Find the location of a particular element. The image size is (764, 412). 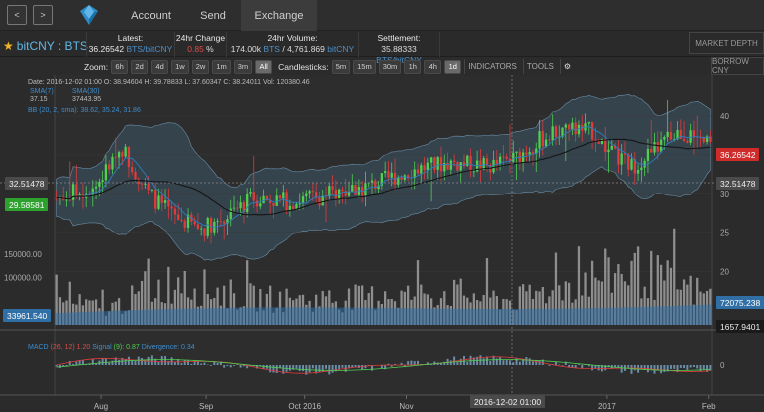

market-depth-button: MARKET DEPTH is located at coordinates (726, 43).